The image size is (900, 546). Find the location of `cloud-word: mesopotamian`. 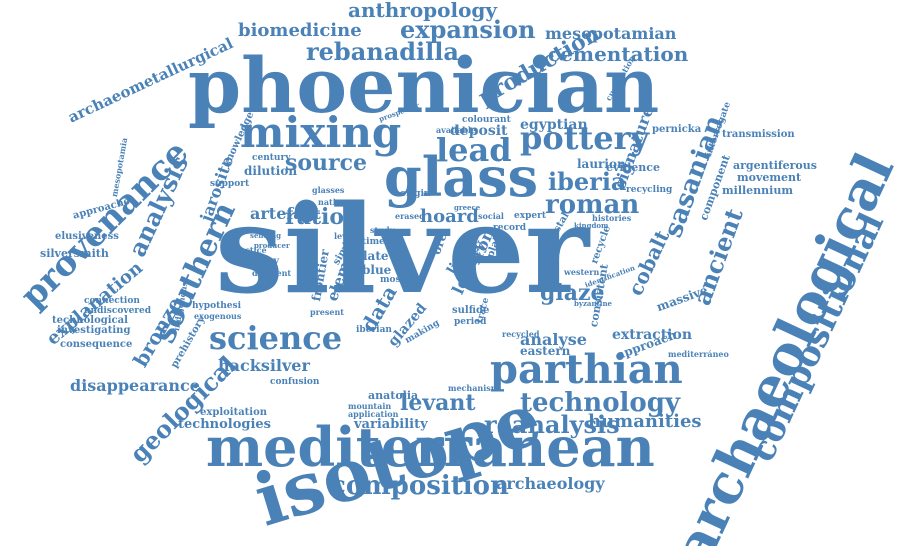

cloud-word: mesopotamian is located at coordinates (611, 33).